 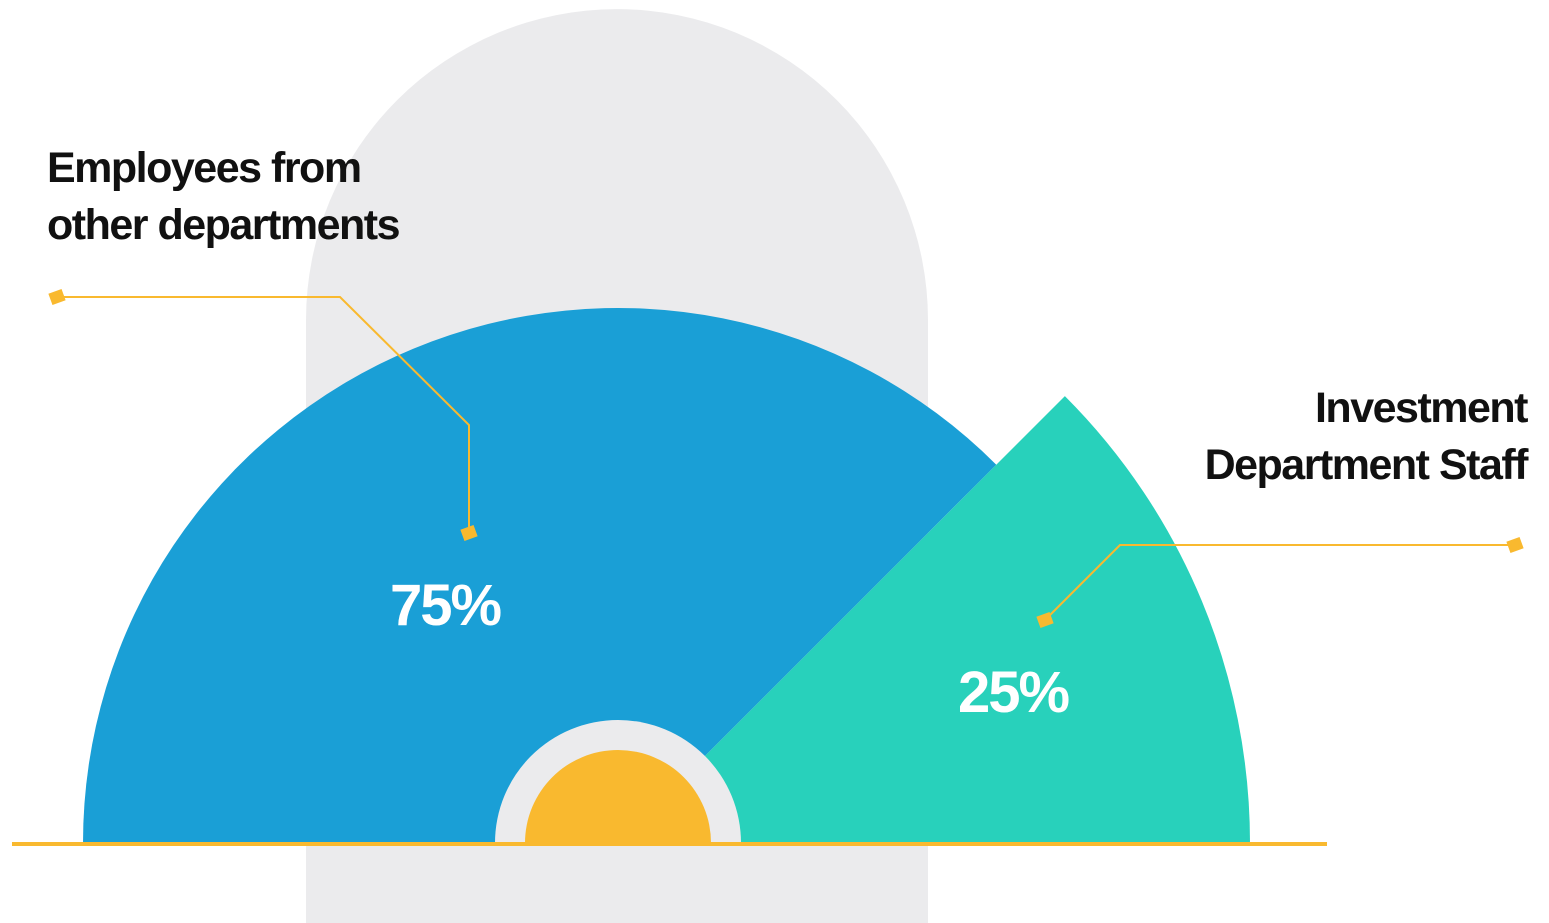 What do you see at coordinates (1014, 692) in the screenshot?
I see `value-label: 25%` at bounding box center [1014, 692].